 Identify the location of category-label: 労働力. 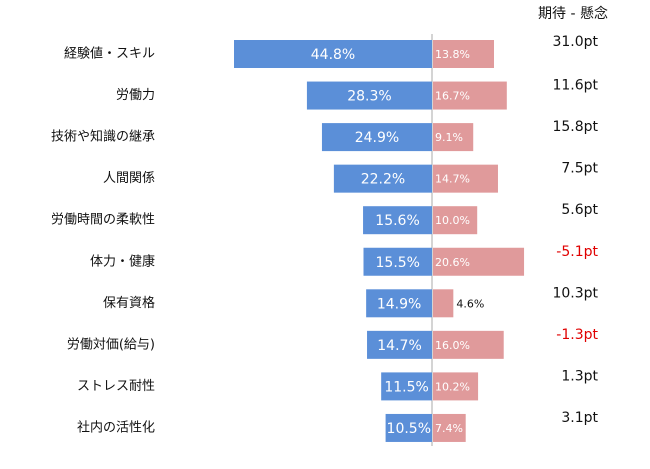
(135, 95).